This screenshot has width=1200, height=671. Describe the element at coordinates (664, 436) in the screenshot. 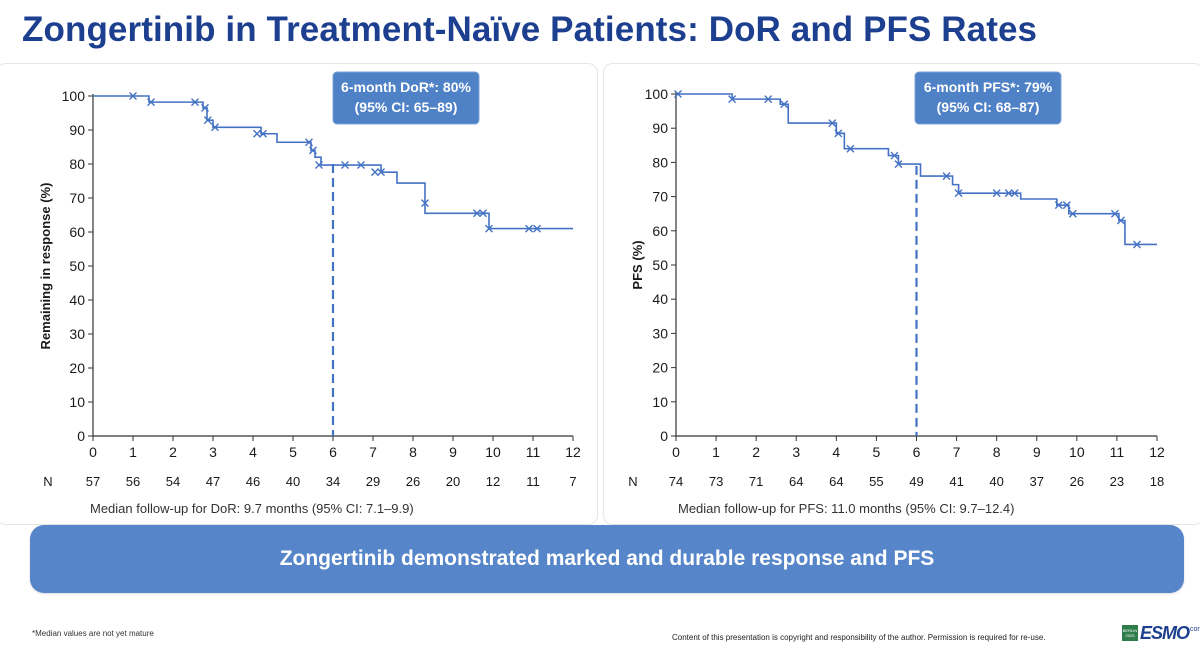

I see `pfs-y-tick-label: 0` at that location.